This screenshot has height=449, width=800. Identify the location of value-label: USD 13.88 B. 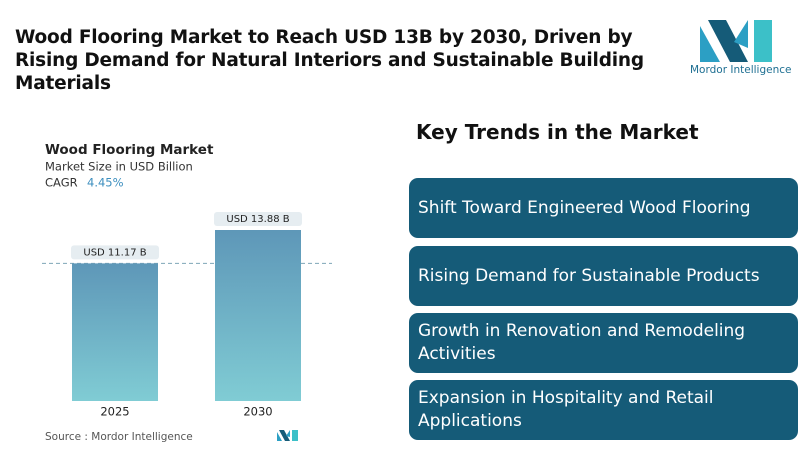
(257, 219).